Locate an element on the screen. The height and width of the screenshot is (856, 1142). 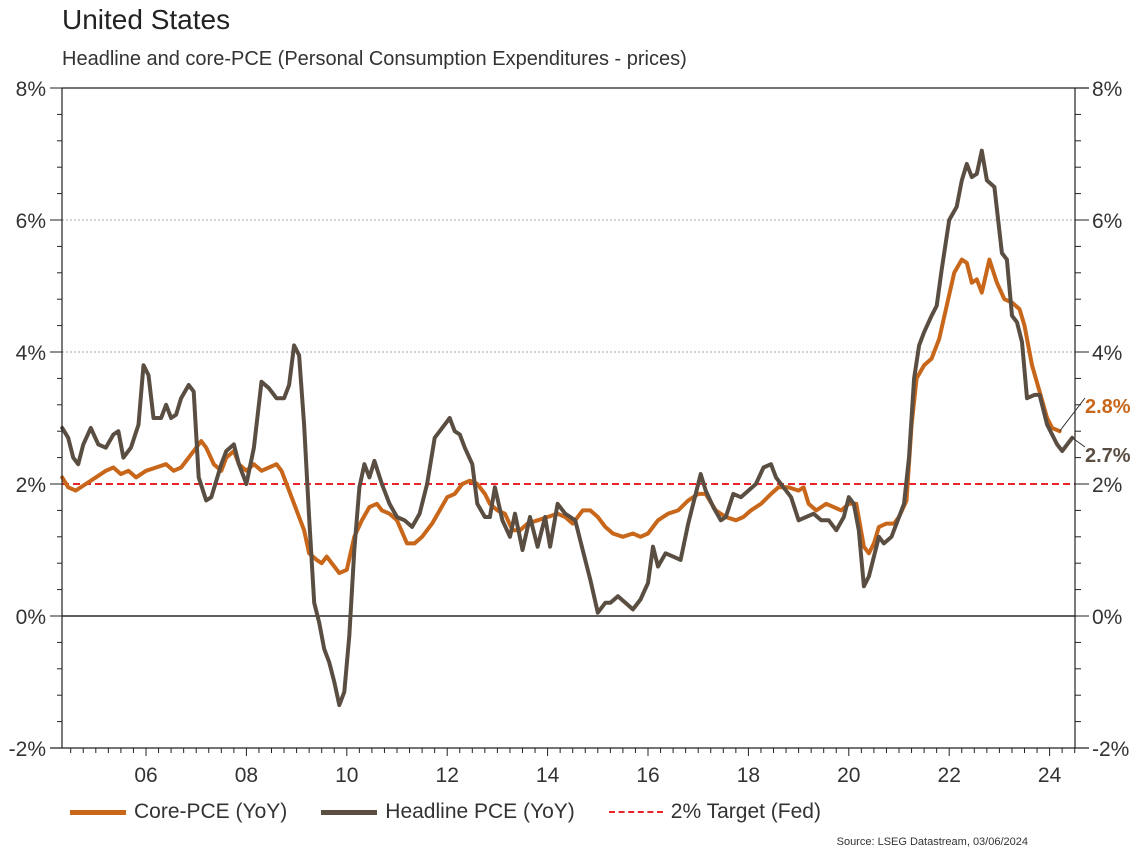
y-tick-label-left: -2% is located at coordinates (27, 749).